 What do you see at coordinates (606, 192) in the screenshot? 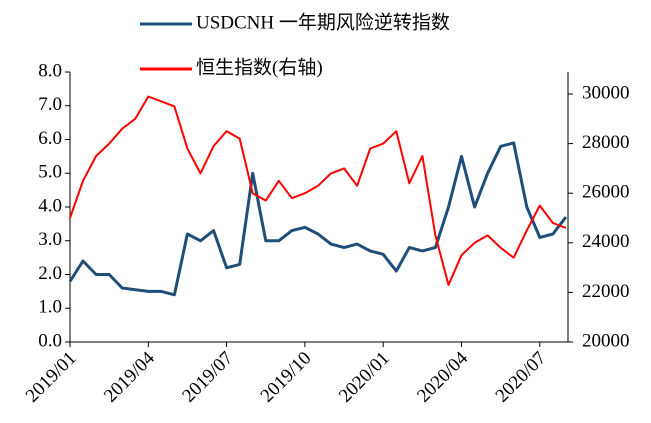
I see `y2-tick-label: 26000` at bounding box center [606, 192].